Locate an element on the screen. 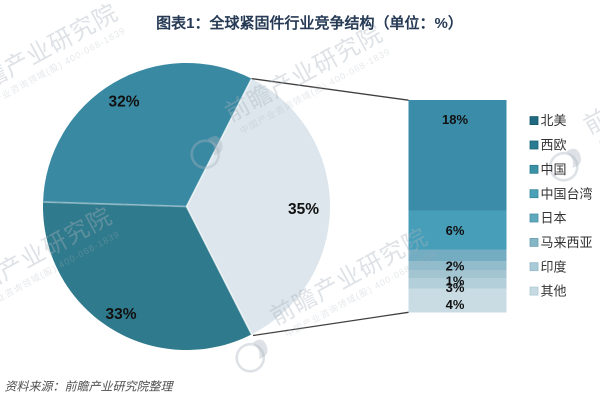  svg-text: 2% is located at coordinates (455, 266).